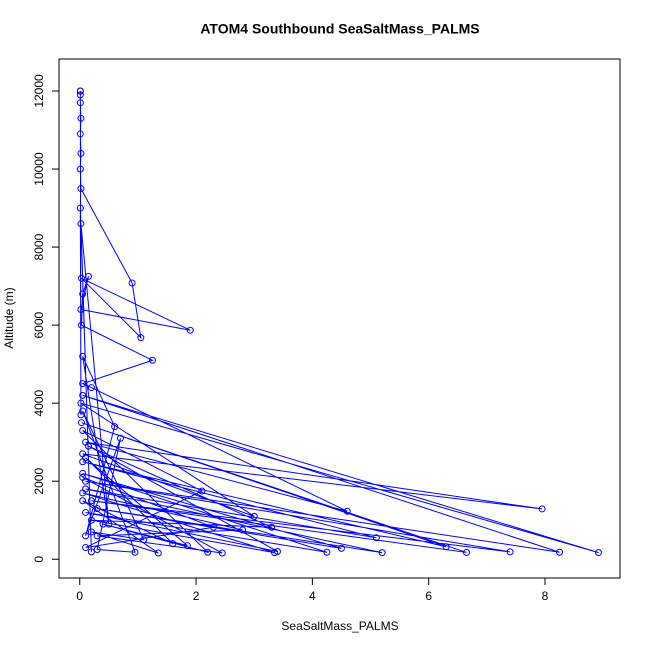 This screenshot has width=650, height=655. What do you see at coordinates (196, 596) in the screenshot?
I see `x-tick-label: 2` at bounding box center [196, 596].